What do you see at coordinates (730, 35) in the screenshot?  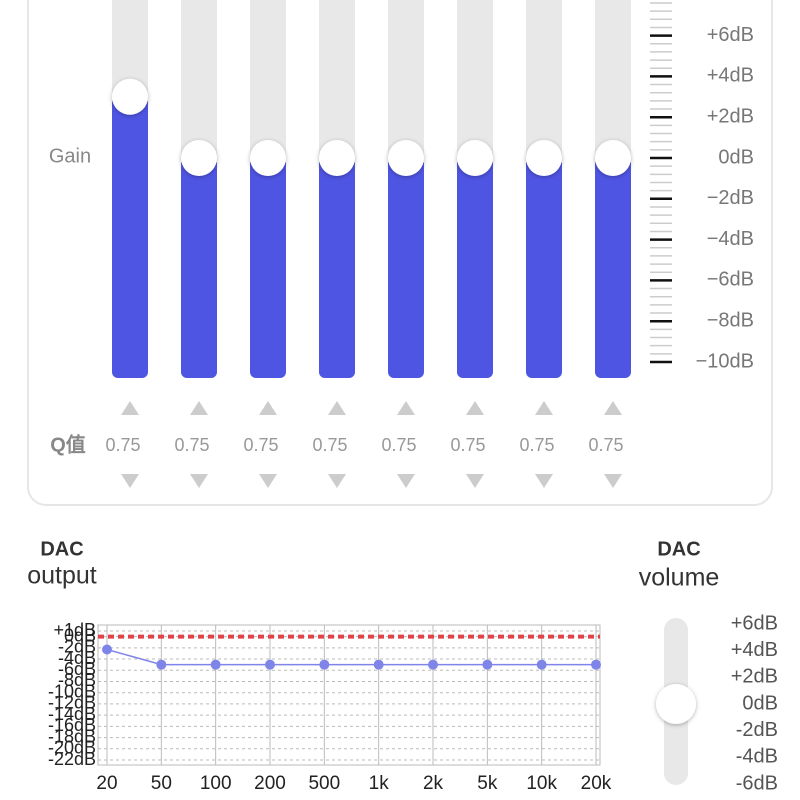 I see `scale-label: +6dB` at bounding box center [730, 35].